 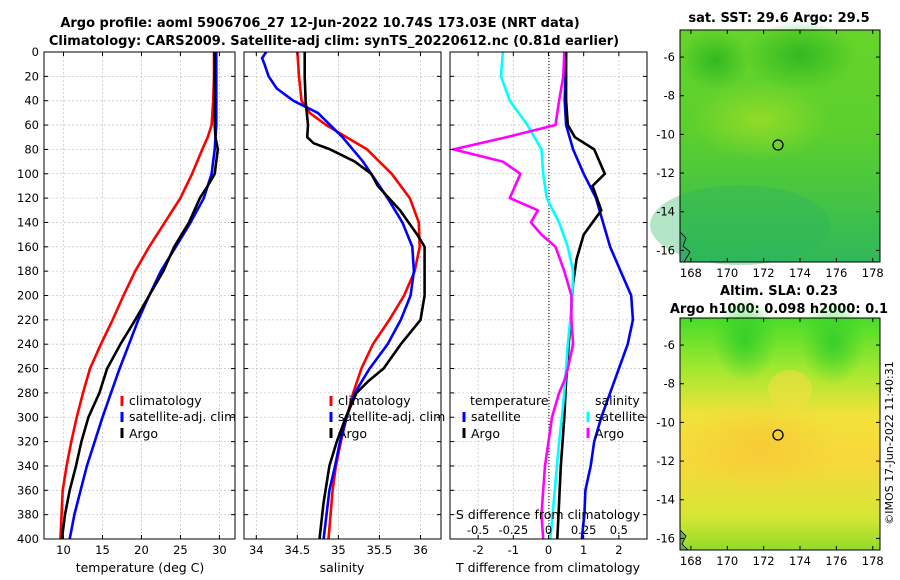 What do you see at coordinates (28, 442) in the screenshot?
I see `ytick-label: 320` at bounding box center [28, 442].